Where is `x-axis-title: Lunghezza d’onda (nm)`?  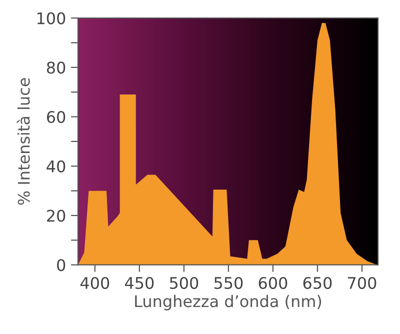
x-axis-title: Lunghezza d’onda (nm) is located at coordinates (228, 302).